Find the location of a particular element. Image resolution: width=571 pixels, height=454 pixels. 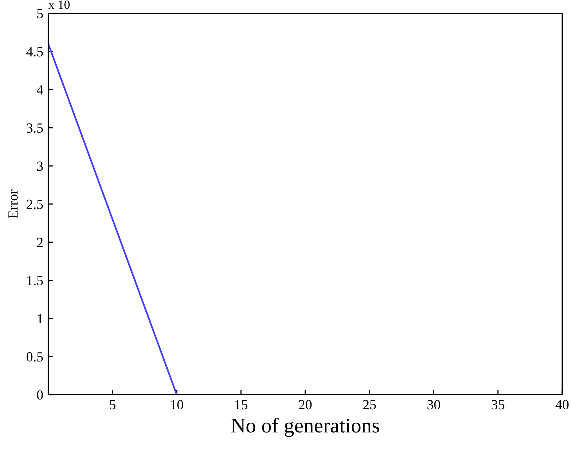

x-tick-label: 25 is located at coordinates (369, 405).